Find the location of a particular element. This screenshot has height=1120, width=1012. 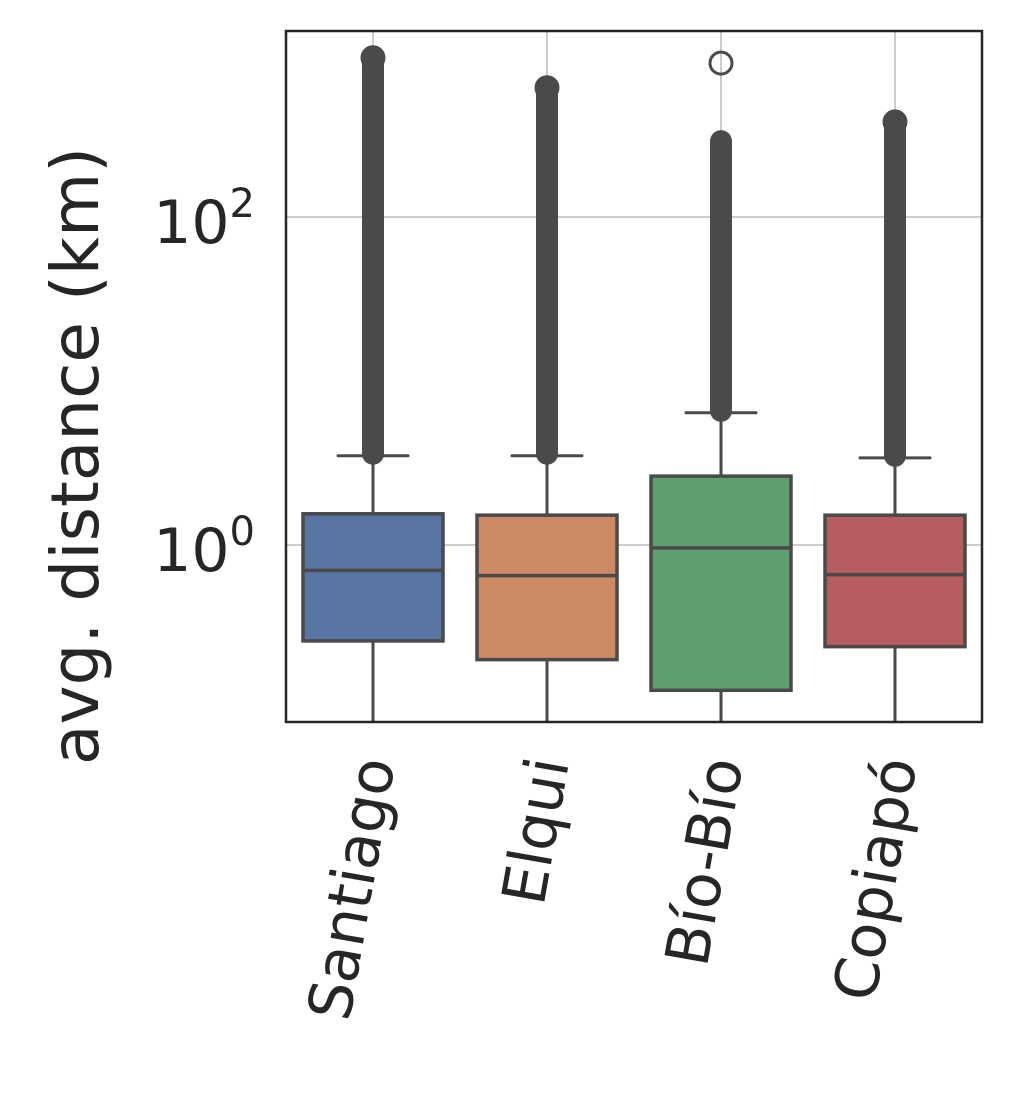

x-tick-label: Bío-Bío is located at coordinates (704, 861).